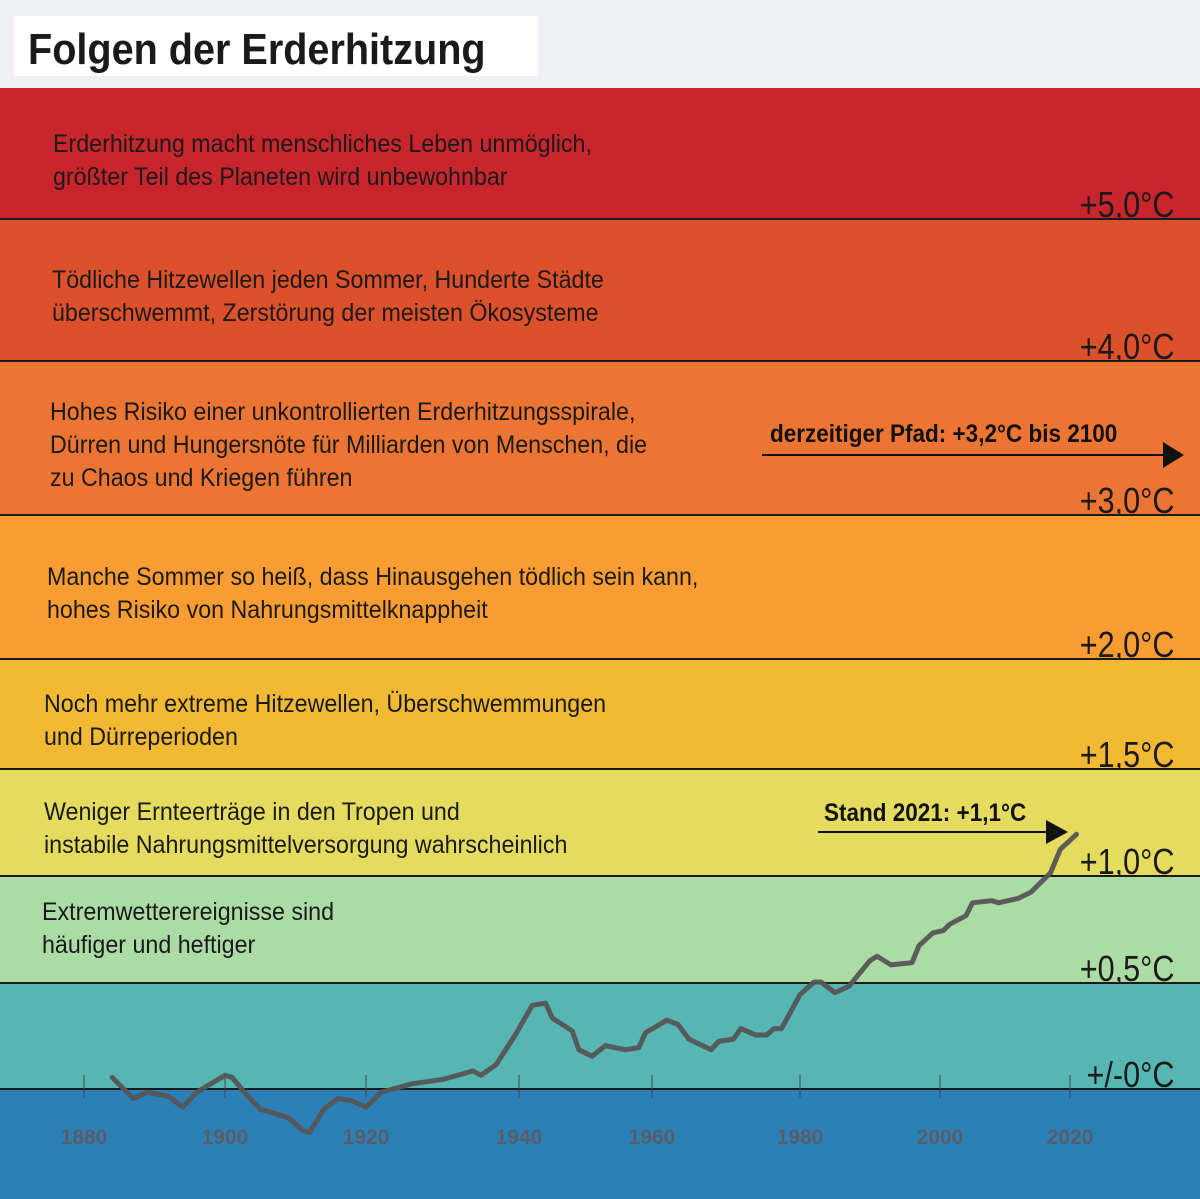  What do you see at coordinates (1126, 204) in the screenshot?
I see `band-temperature-label: +5,0°C` at bounding box center [1126, 204].